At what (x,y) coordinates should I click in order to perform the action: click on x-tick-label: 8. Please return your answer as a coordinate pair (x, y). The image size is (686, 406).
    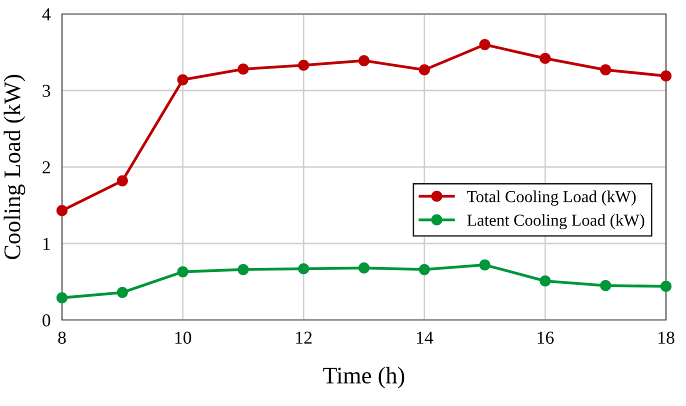
    Looking at the image, I should click on (62, 338).